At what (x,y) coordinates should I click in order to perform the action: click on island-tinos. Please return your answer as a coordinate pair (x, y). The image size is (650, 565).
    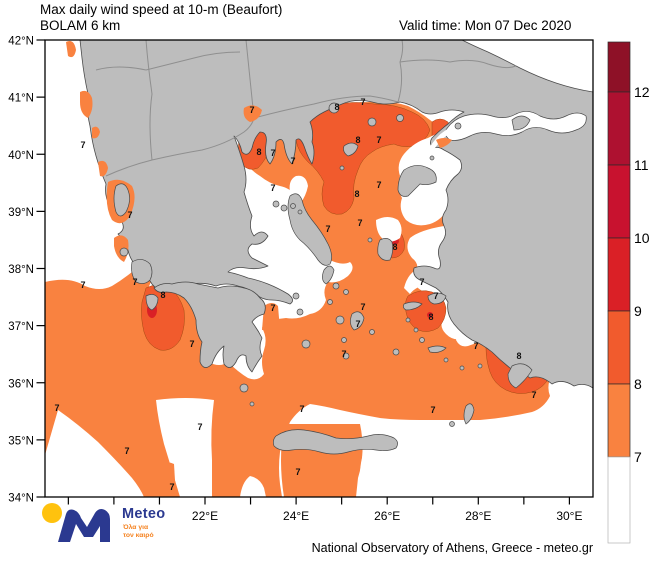
    Looking at the image, I should click on (336, 286).